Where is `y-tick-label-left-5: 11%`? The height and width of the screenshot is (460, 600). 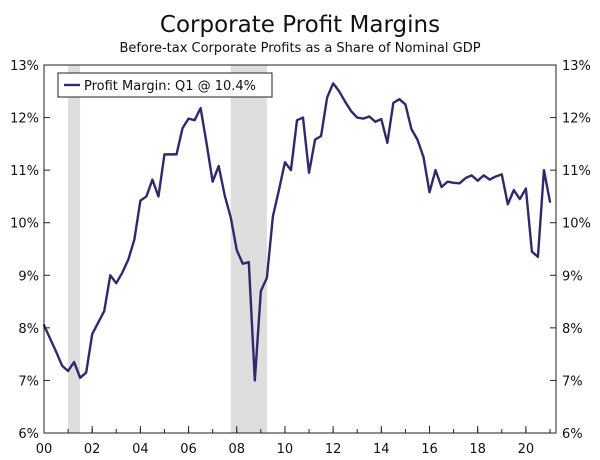 y-tick-label-left-5: 11% is located at coordinates (24, 171).